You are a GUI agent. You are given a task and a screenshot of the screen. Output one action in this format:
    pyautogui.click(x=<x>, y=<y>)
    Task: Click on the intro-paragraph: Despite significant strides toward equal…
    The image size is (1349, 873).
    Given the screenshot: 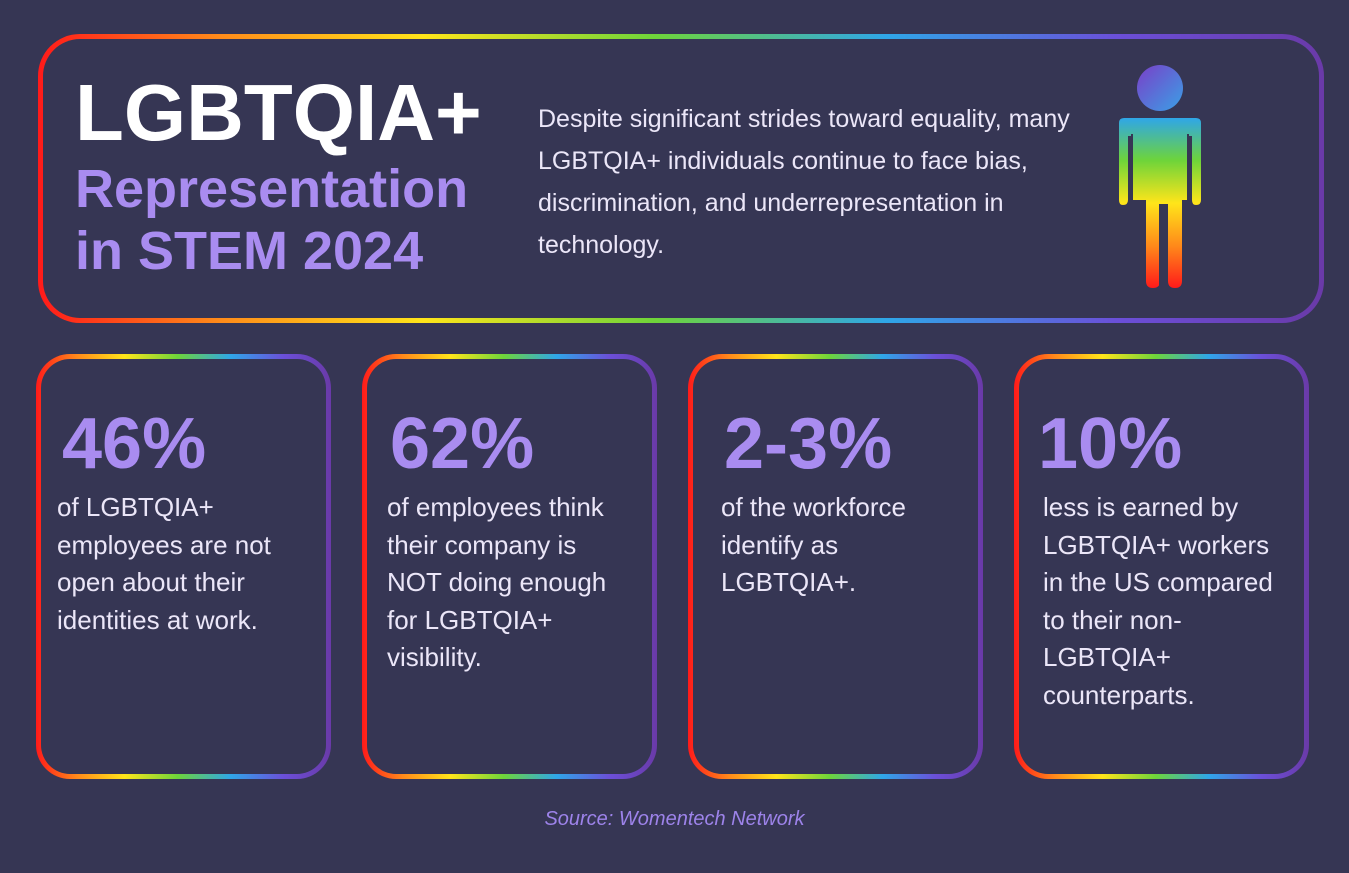 What is the action you would take?
    pyautogui.click(x=804, y=182)
    